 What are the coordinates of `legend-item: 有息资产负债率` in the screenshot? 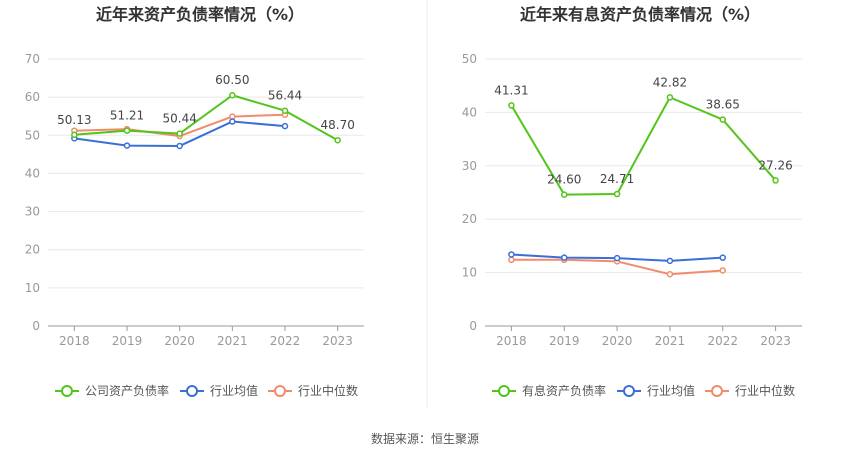 It's located at (549, 390).